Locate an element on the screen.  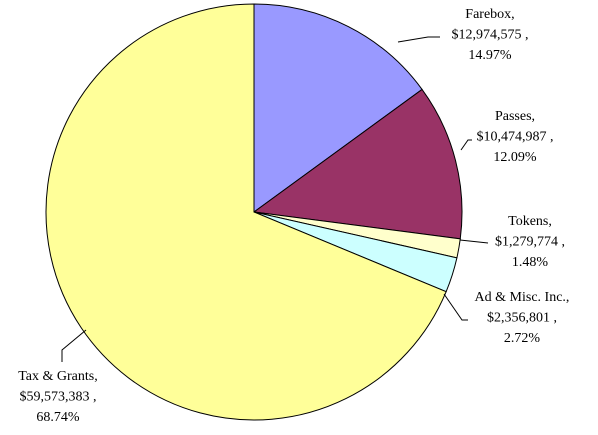
value-label: $59,573,383 , is located at coordinates (58, 397).